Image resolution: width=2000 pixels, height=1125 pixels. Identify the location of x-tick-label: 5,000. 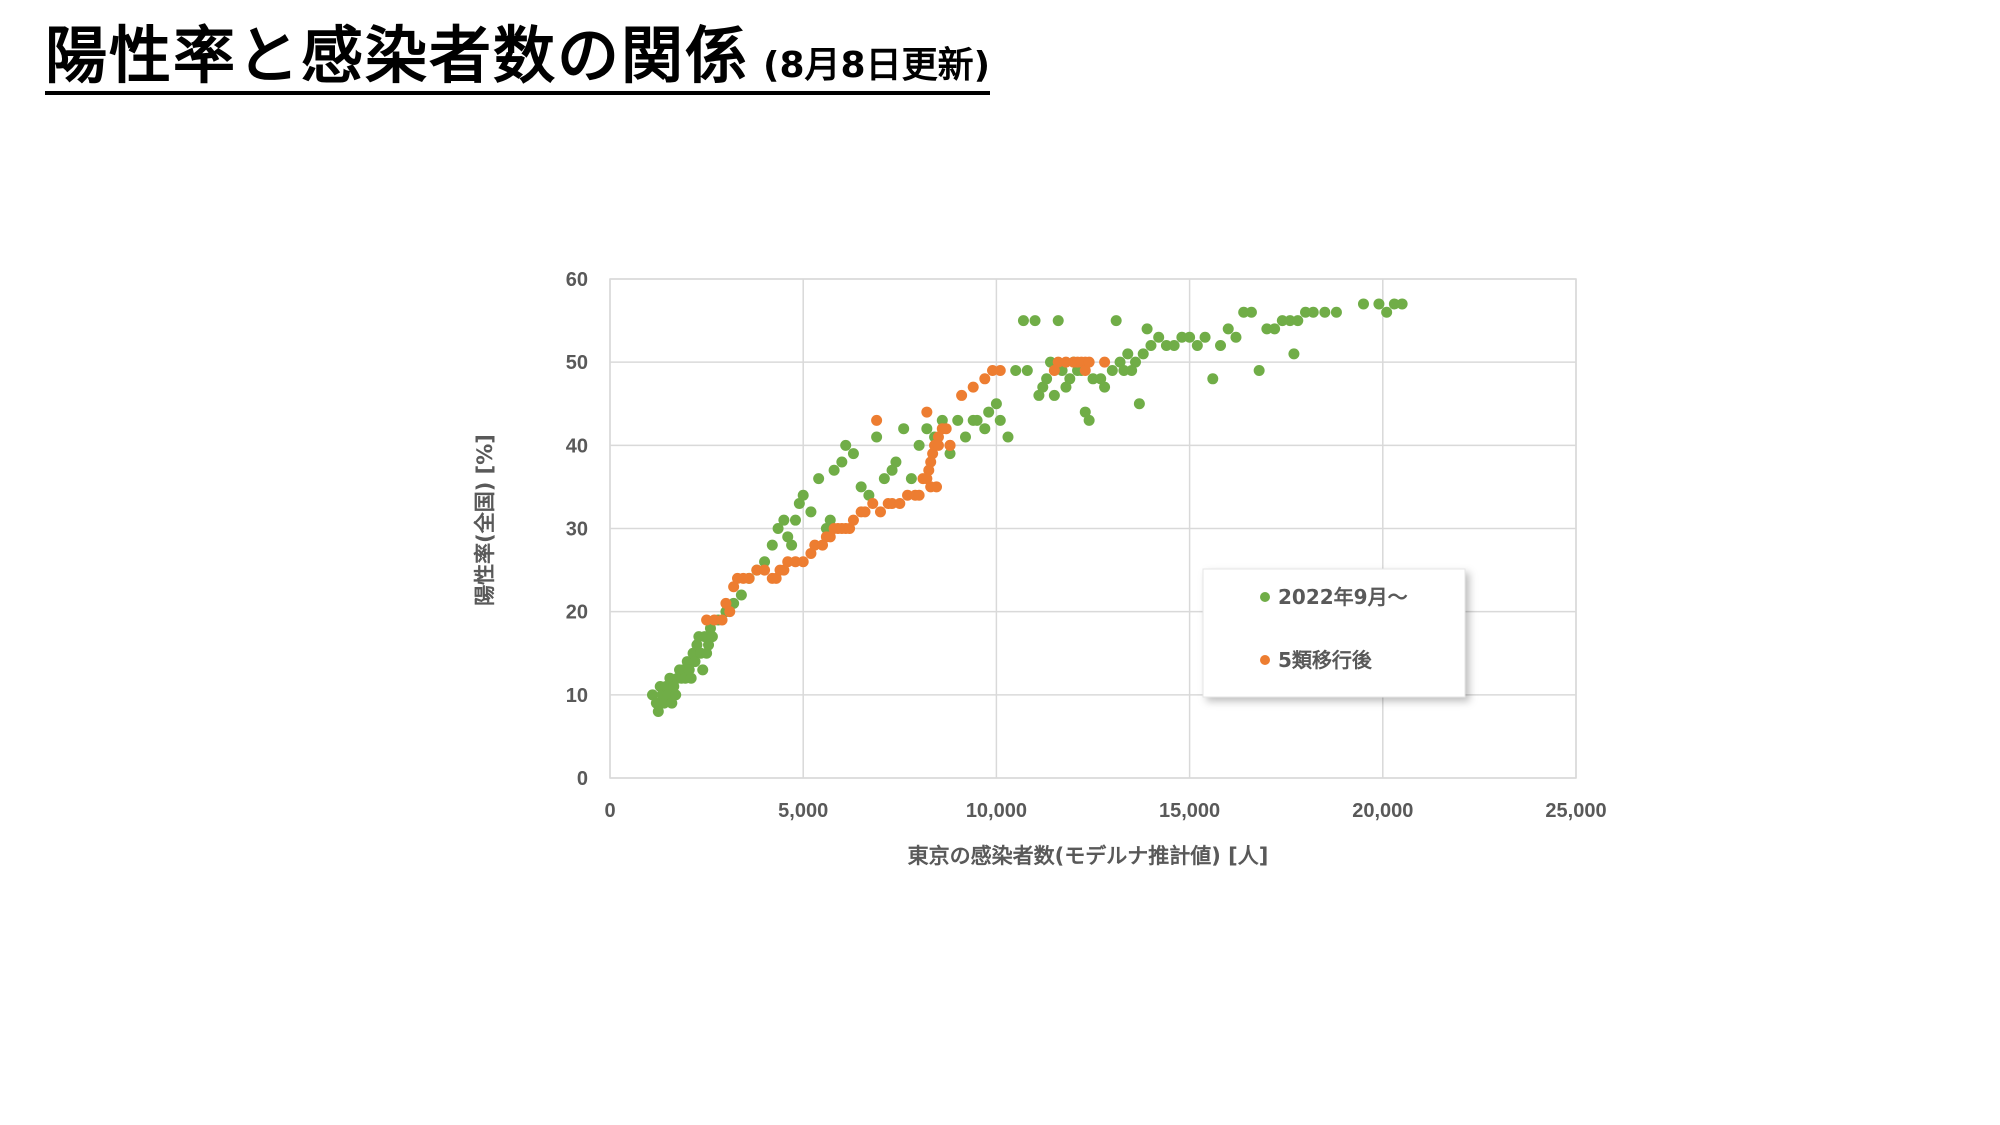
(803, 811).